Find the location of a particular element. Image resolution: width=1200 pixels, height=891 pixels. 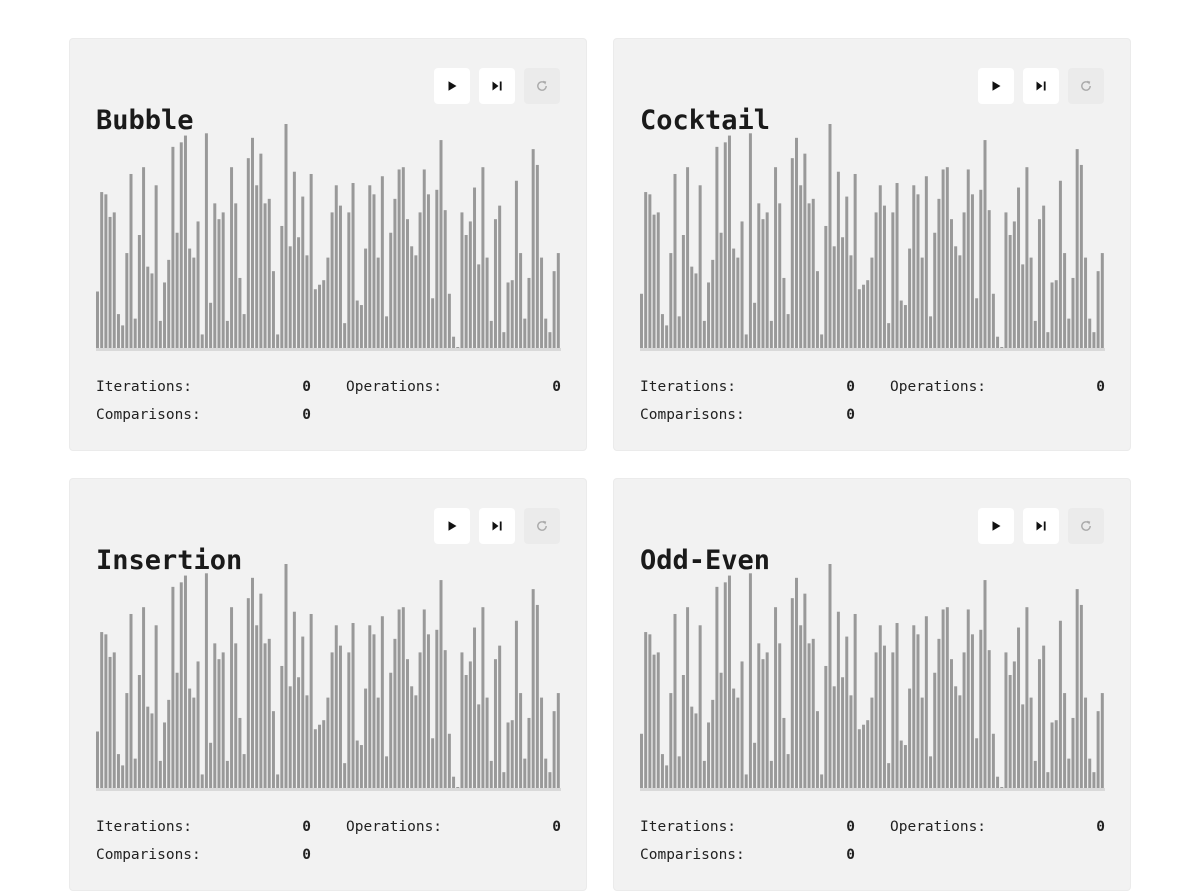

bar-visualization is located at coordinates (872, 237).